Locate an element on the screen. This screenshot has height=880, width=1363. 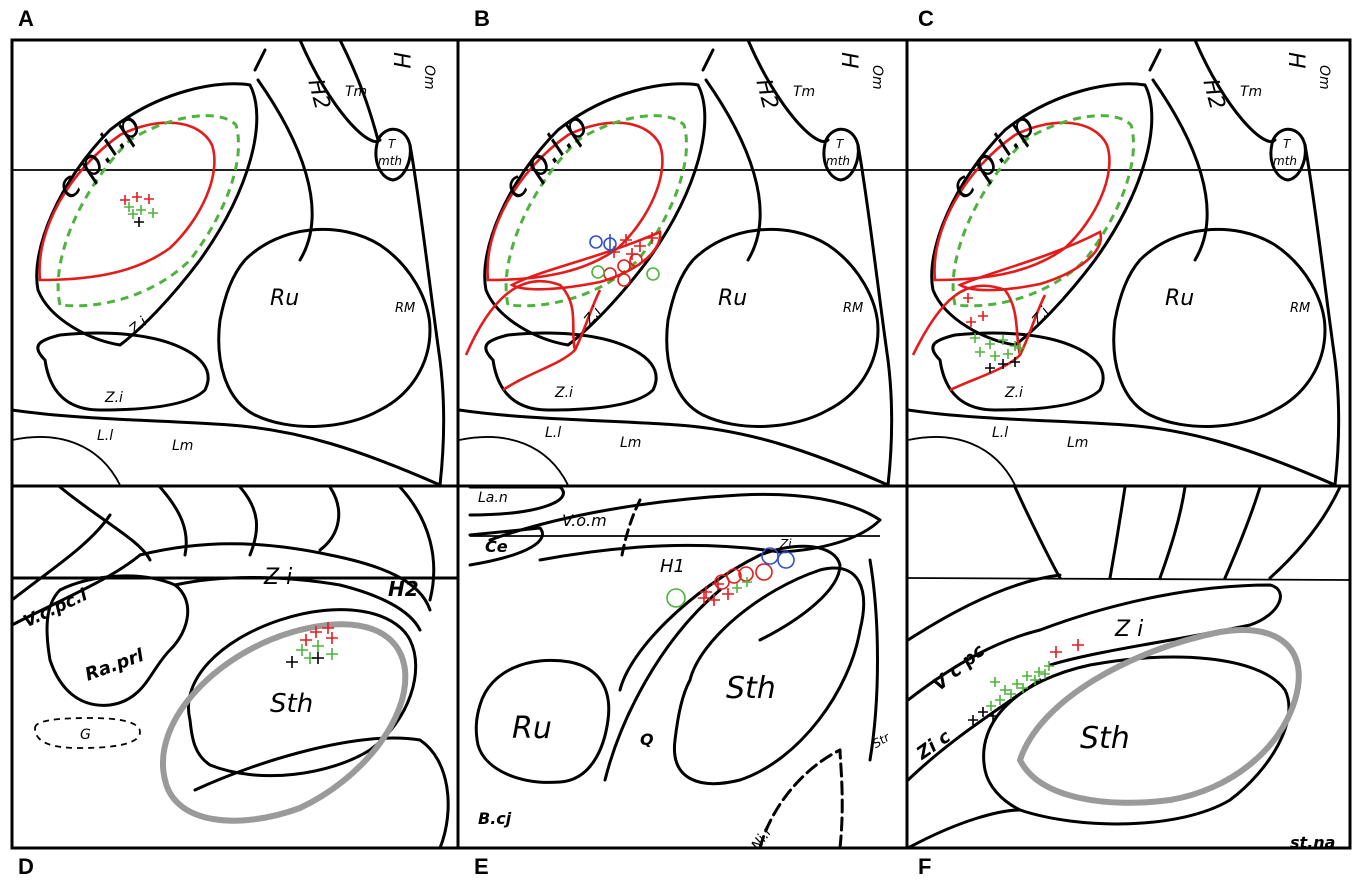
label-tm: Tm is located at coordinates (804, 92).